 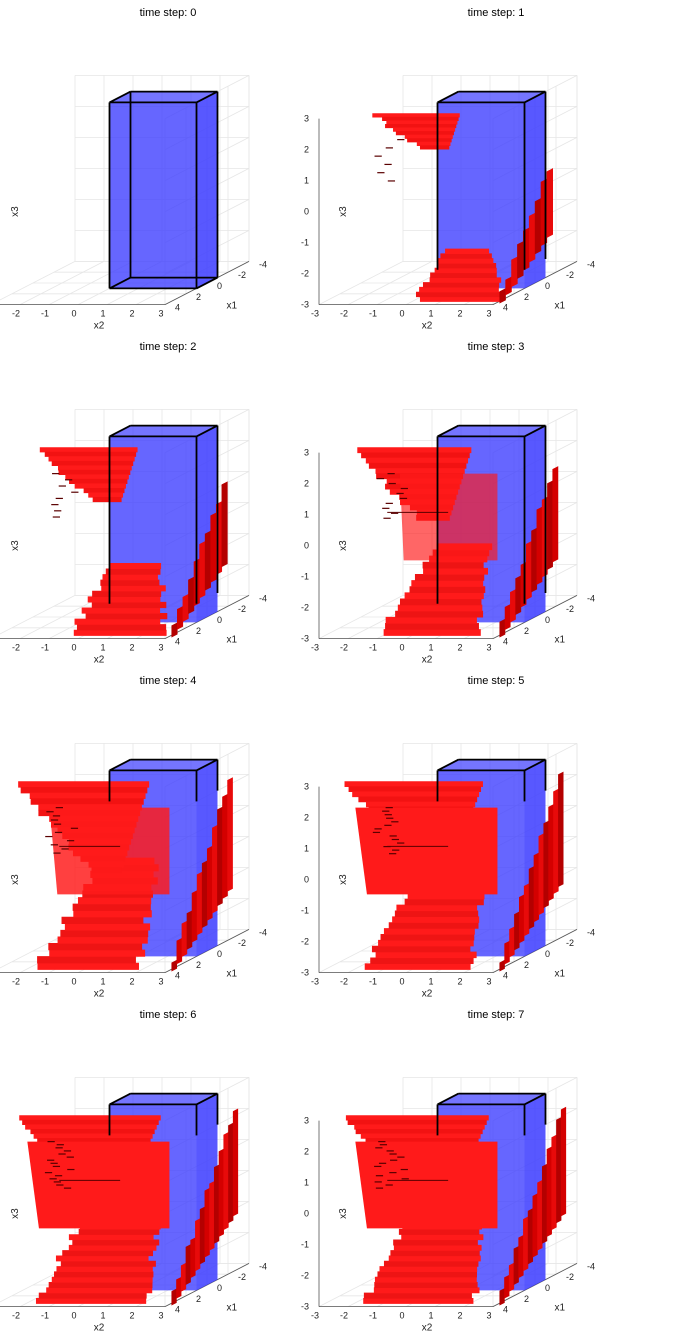 What do you see at coordinates (168, 681) in the screenshot?
I see `chart-title: time step: 4` at bounding box center [168, 681].